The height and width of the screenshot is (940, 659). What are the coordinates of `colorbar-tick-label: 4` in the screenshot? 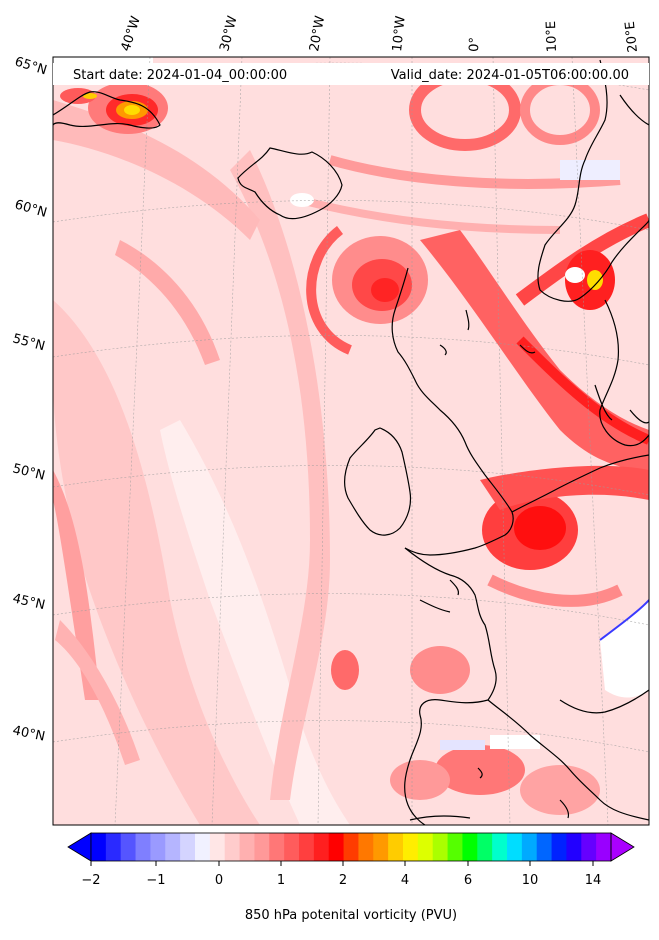 It's located at (405, 880).